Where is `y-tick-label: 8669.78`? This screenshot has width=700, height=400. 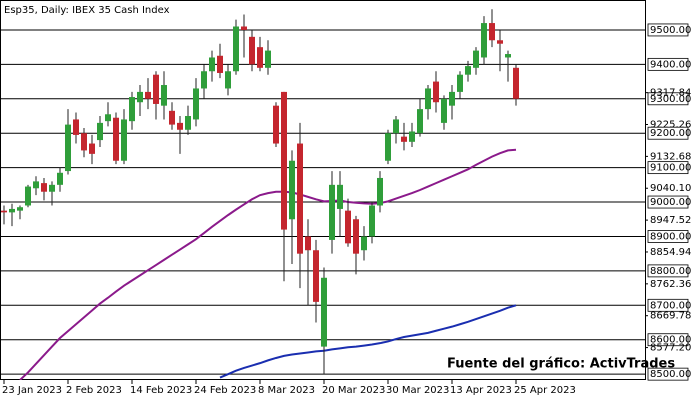 y-tick-label: 8669.78 is located at coordinates (670, 316).